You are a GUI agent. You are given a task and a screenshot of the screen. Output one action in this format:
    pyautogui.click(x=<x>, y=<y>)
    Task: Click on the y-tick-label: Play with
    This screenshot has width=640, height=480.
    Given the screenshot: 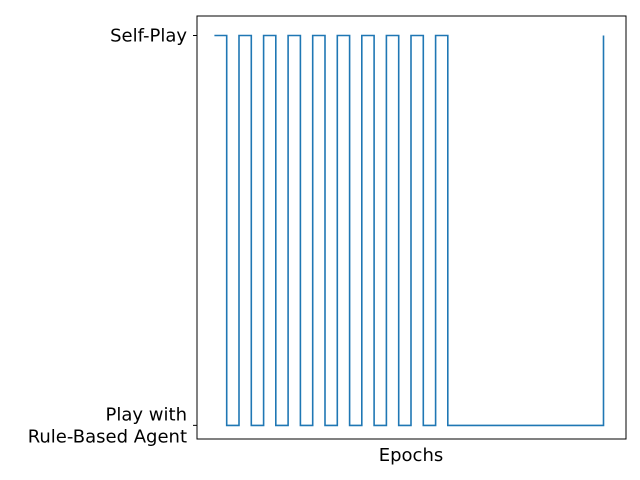 What is the action you would take?
    pyautogui.click(x=146, y=414)
    